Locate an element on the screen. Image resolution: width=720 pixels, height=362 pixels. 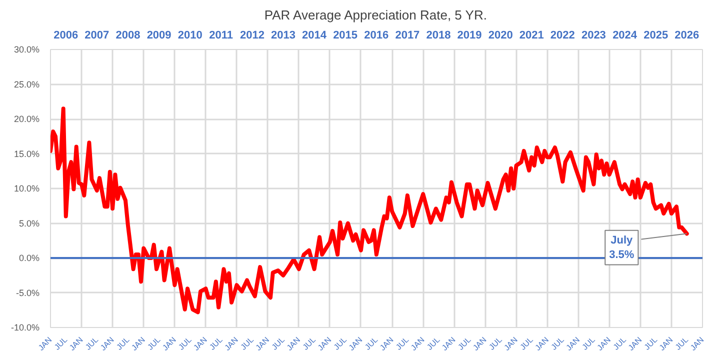
x2-tick-label: 2014 is located at coordinates (315, 36).